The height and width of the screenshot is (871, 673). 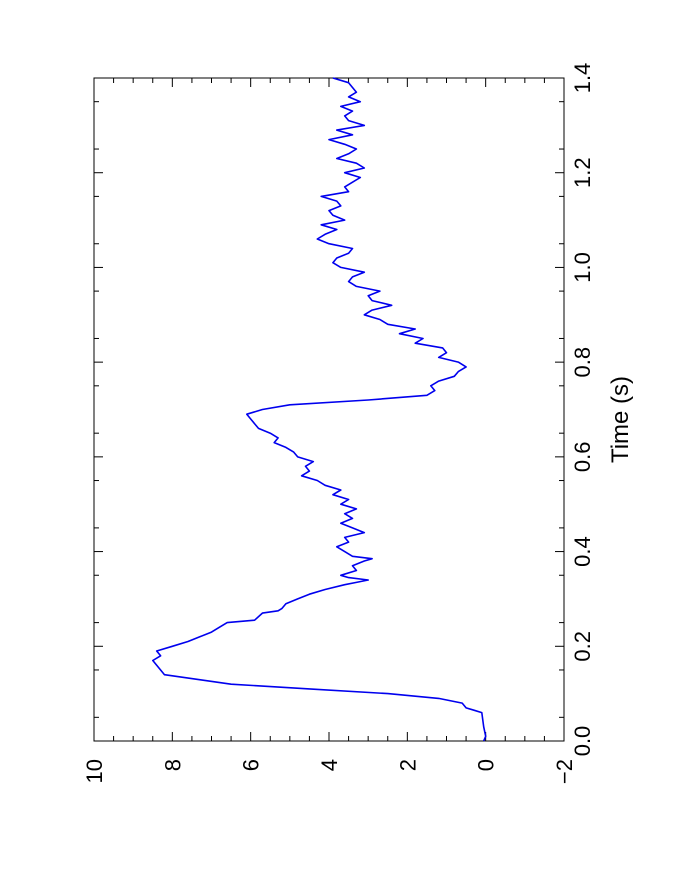 I want to click on x-tick-label: 0.2, so click(x=582, y=646).